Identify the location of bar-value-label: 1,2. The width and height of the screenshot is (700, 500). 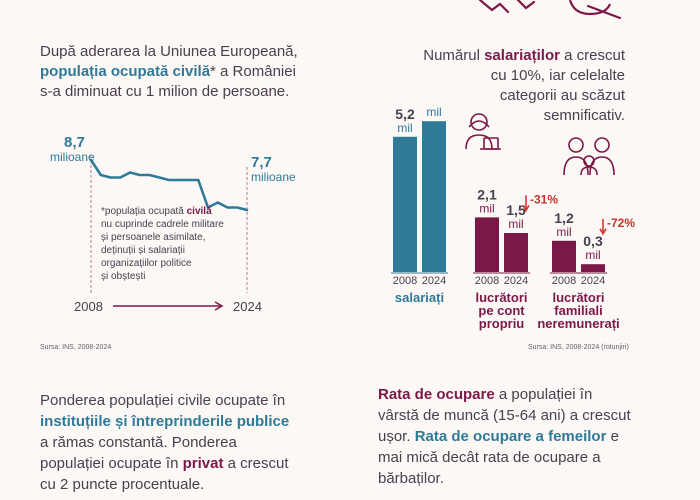
(564, 218).